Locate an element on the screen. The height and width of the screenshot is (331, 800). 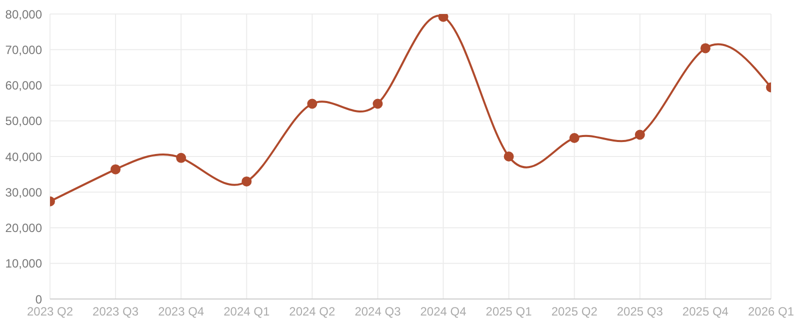
x-tick-label: 2023 Q2 is located at coordinates (50, 311).